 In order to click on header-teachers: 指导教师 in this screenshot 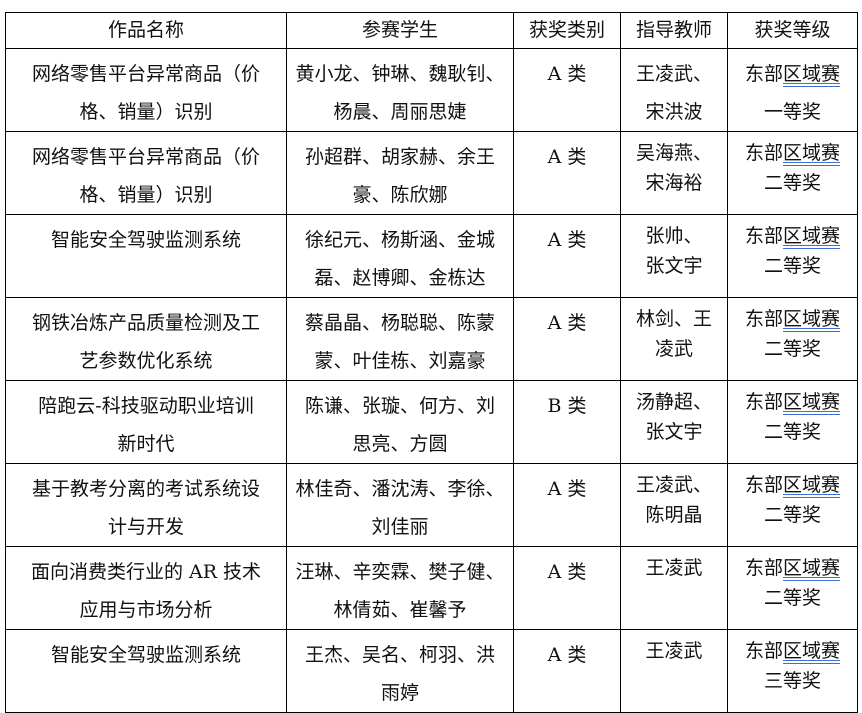, I will do `click(674, 30)`.